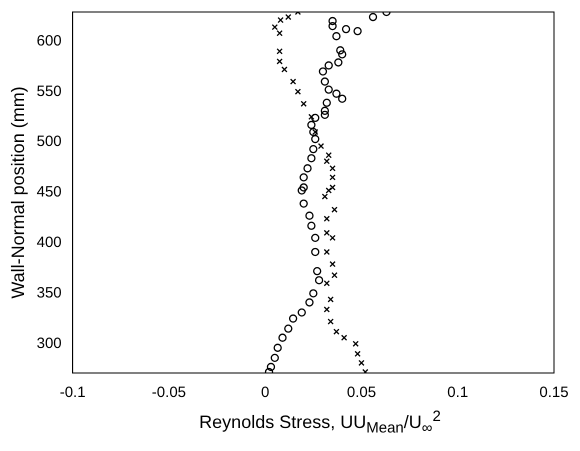 The image size is (580, 451). Describe the element at coordinates (457, 393) in the screenshot. I see `x-tick-label: 0.1` at that location.